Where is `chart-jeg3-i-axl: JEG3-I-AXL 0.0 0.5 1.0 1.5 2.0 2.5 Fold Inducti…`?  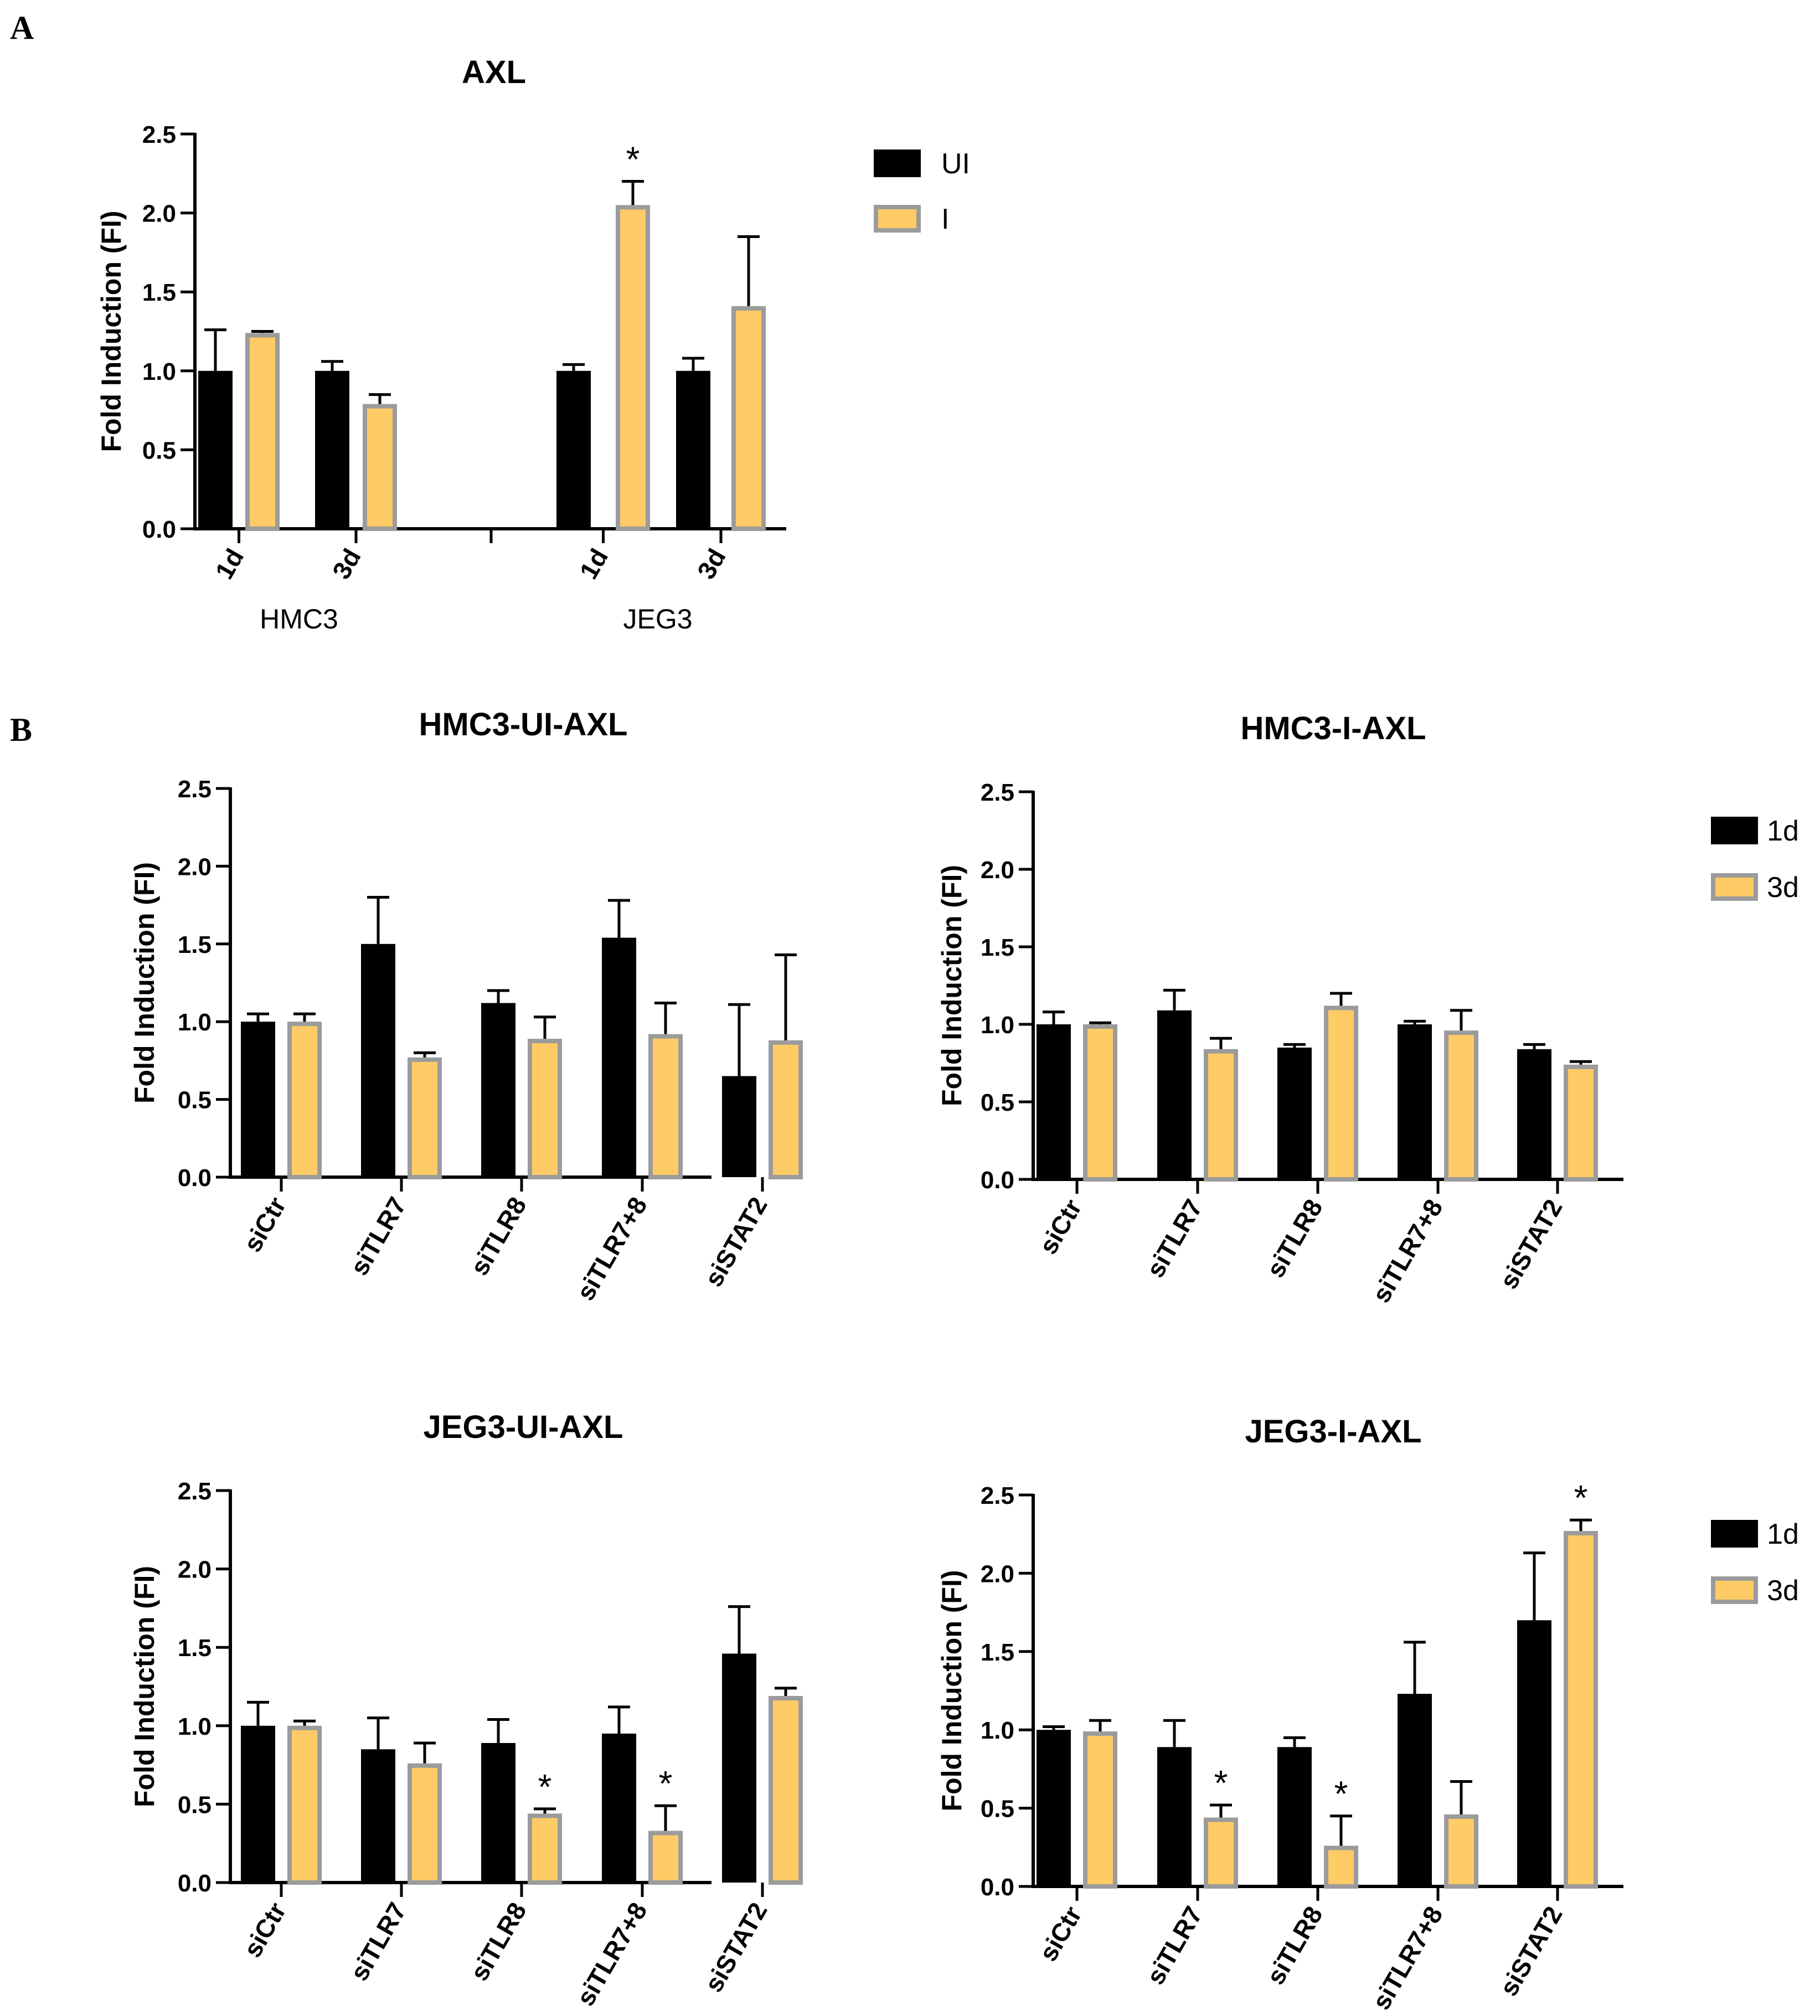 chart-jeg3-i-axl: JEG3-I-AXL 0.0 0.5 1.0 1.5 2.0 2.5 Fold Inducti… is located at coordinates (1368, 1714).